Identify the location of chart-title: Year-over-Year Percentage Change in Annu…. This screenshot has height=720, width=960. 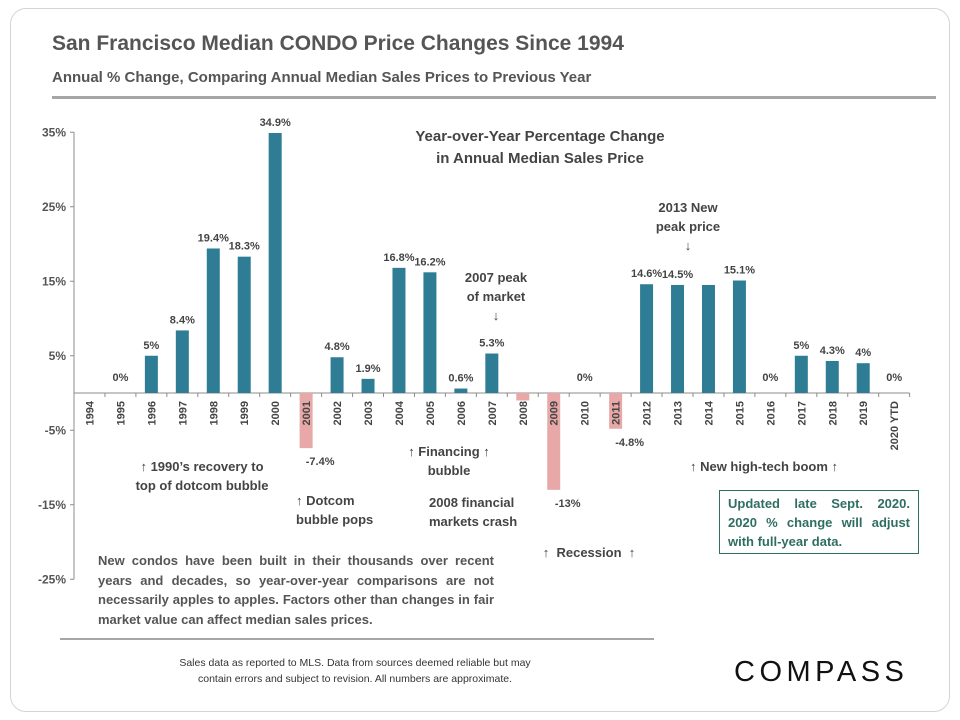
(540, 148).